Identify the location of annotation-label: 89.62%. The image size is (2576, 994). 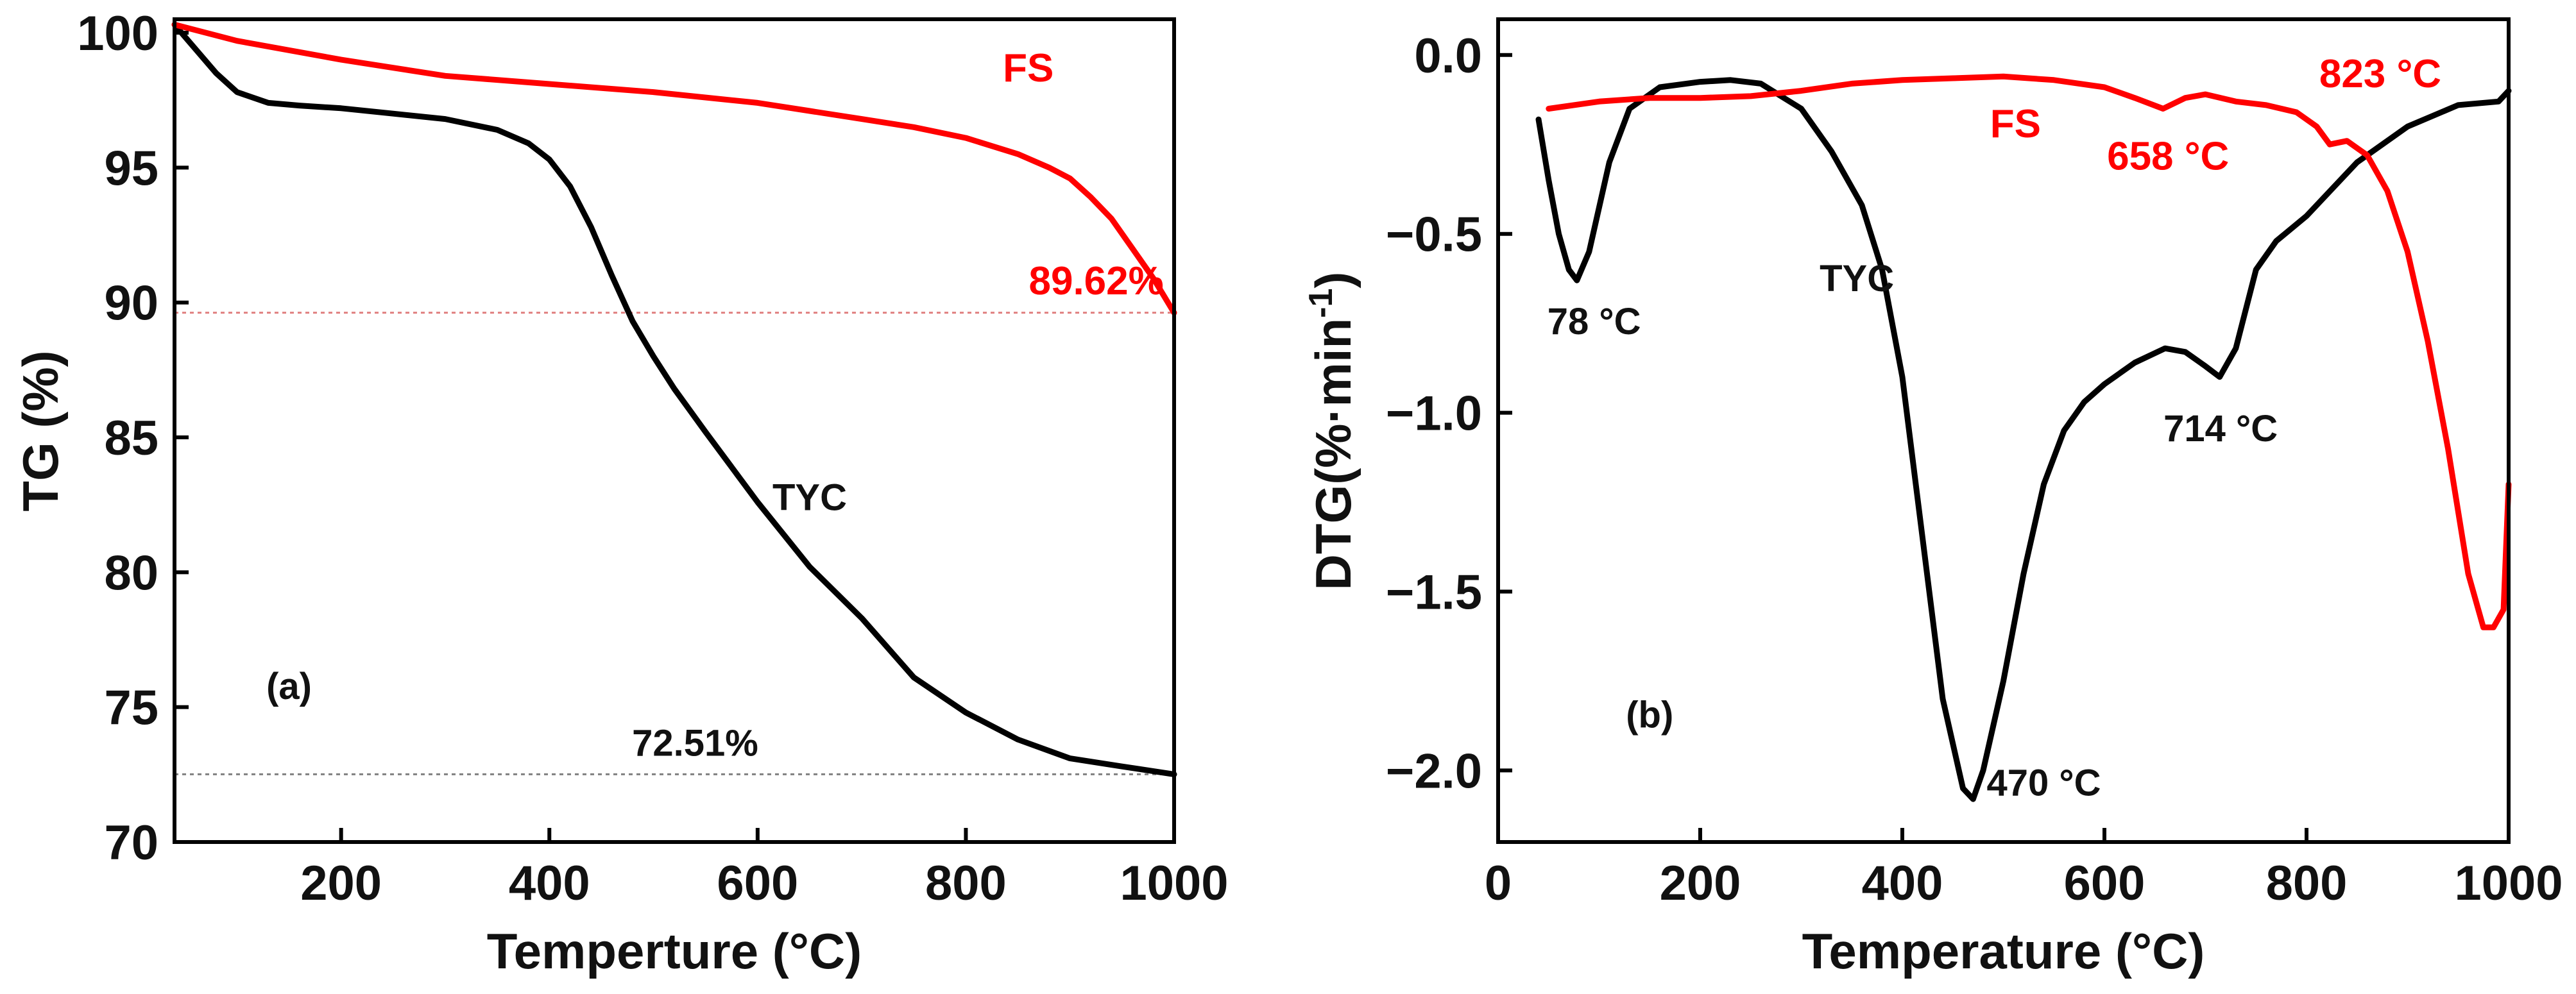
(1095, 281).